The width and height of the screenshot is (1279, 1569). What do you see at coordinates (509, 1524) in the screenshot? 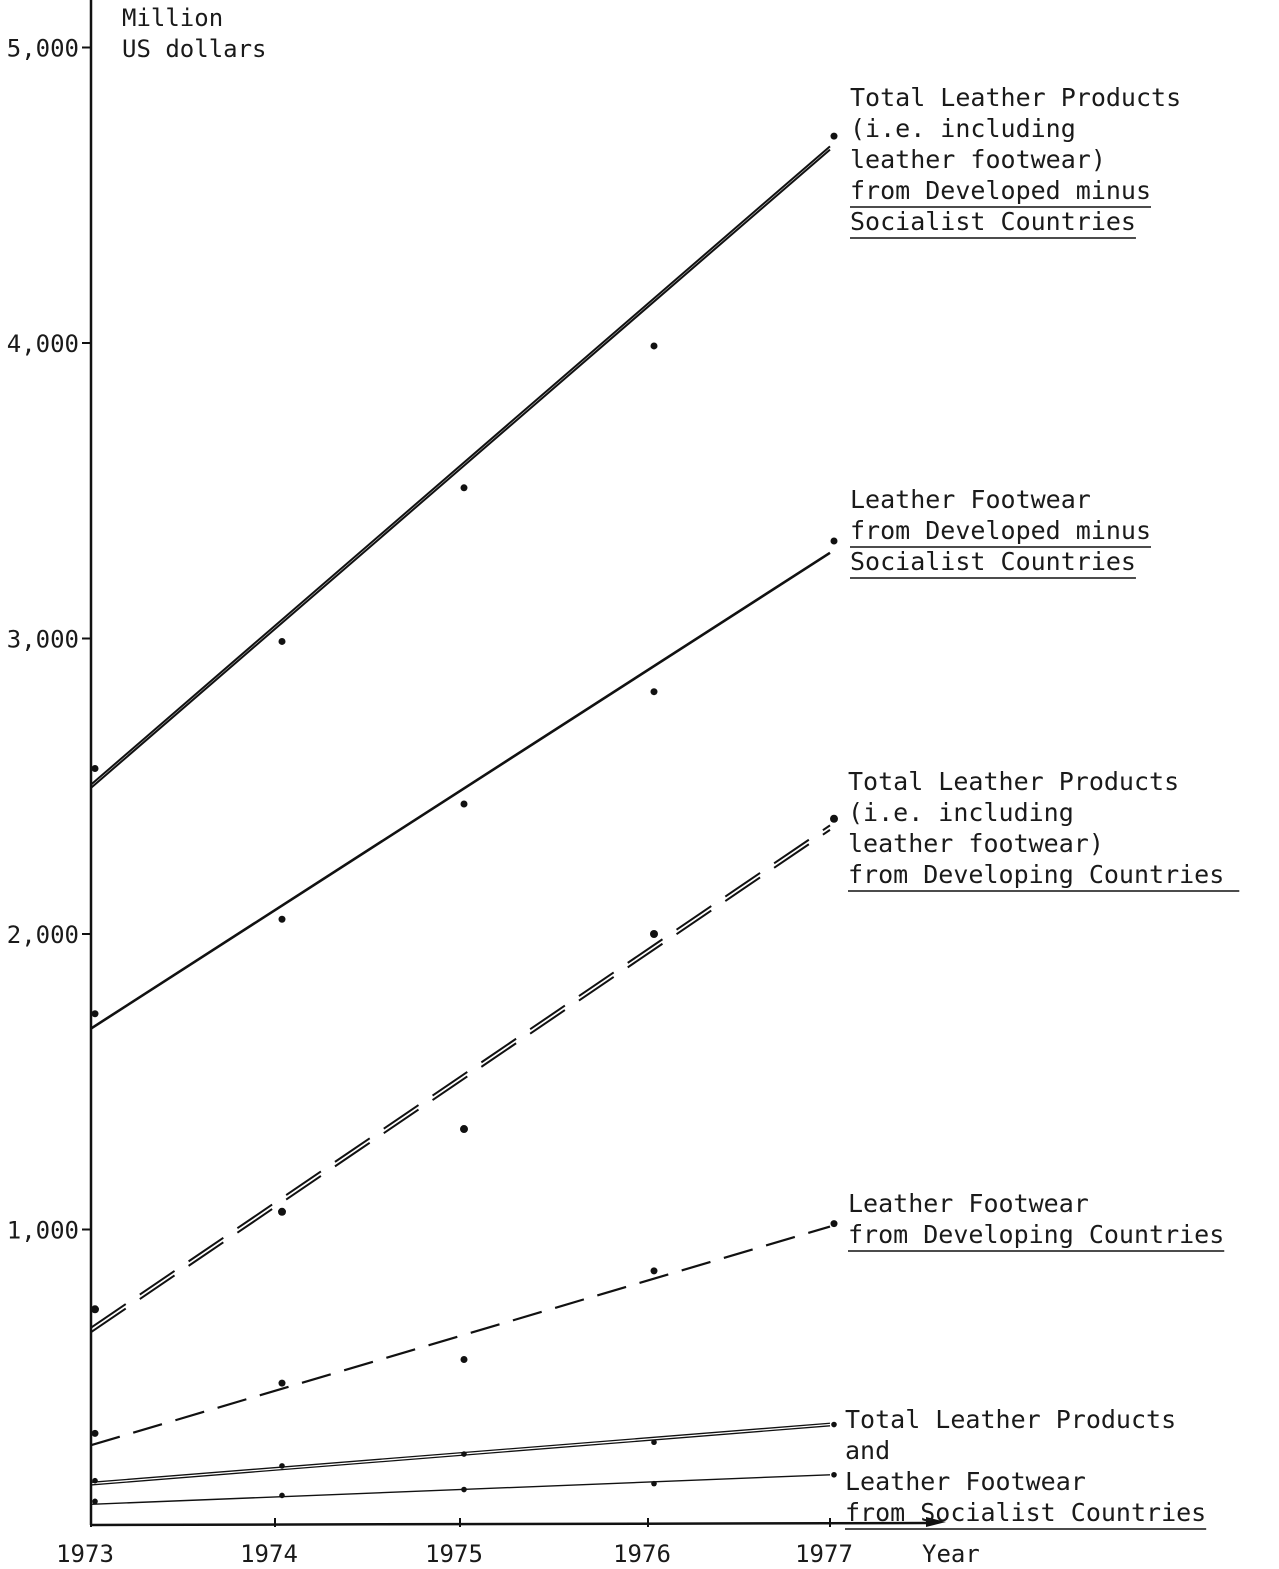
I see `x-axis` at bounding box center [509, 1524].